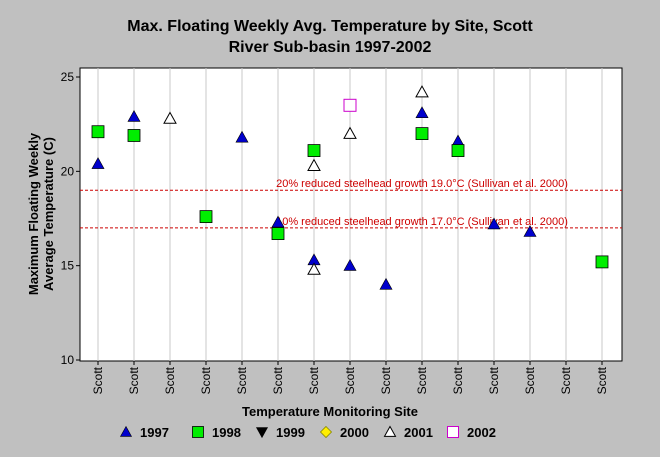 The height and width of the screenshot is (457, 660). Describe the element at coordinates (70, 218) in the screenshot. I see `y-axis-ticks: 10 15 20 25` at that location.